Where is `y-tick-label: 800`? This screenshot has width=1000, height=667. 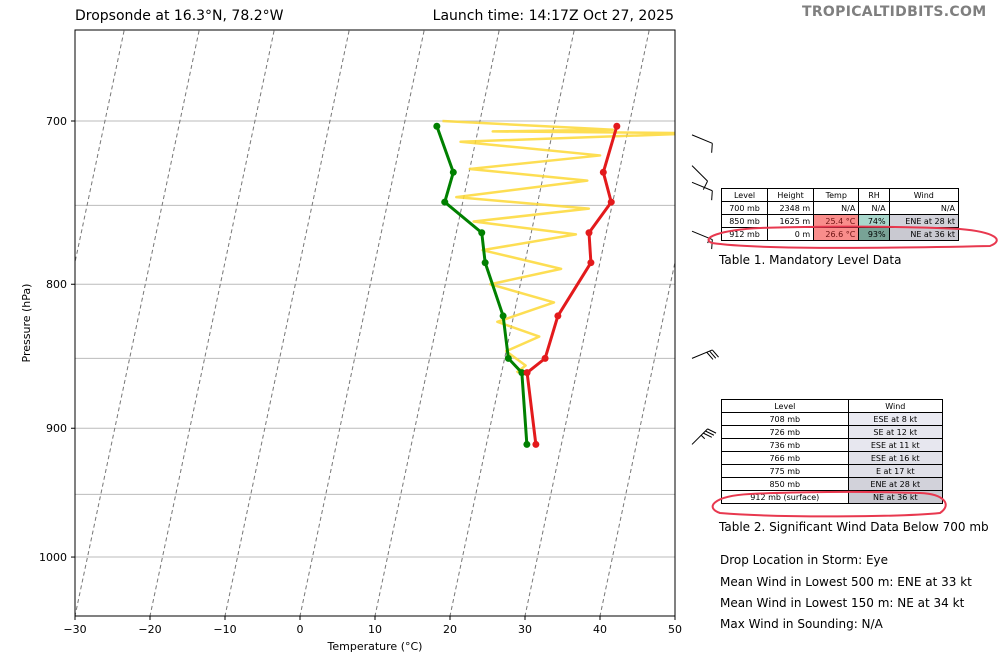 y-tick-label: 800 is located at coordinates (56, 284).